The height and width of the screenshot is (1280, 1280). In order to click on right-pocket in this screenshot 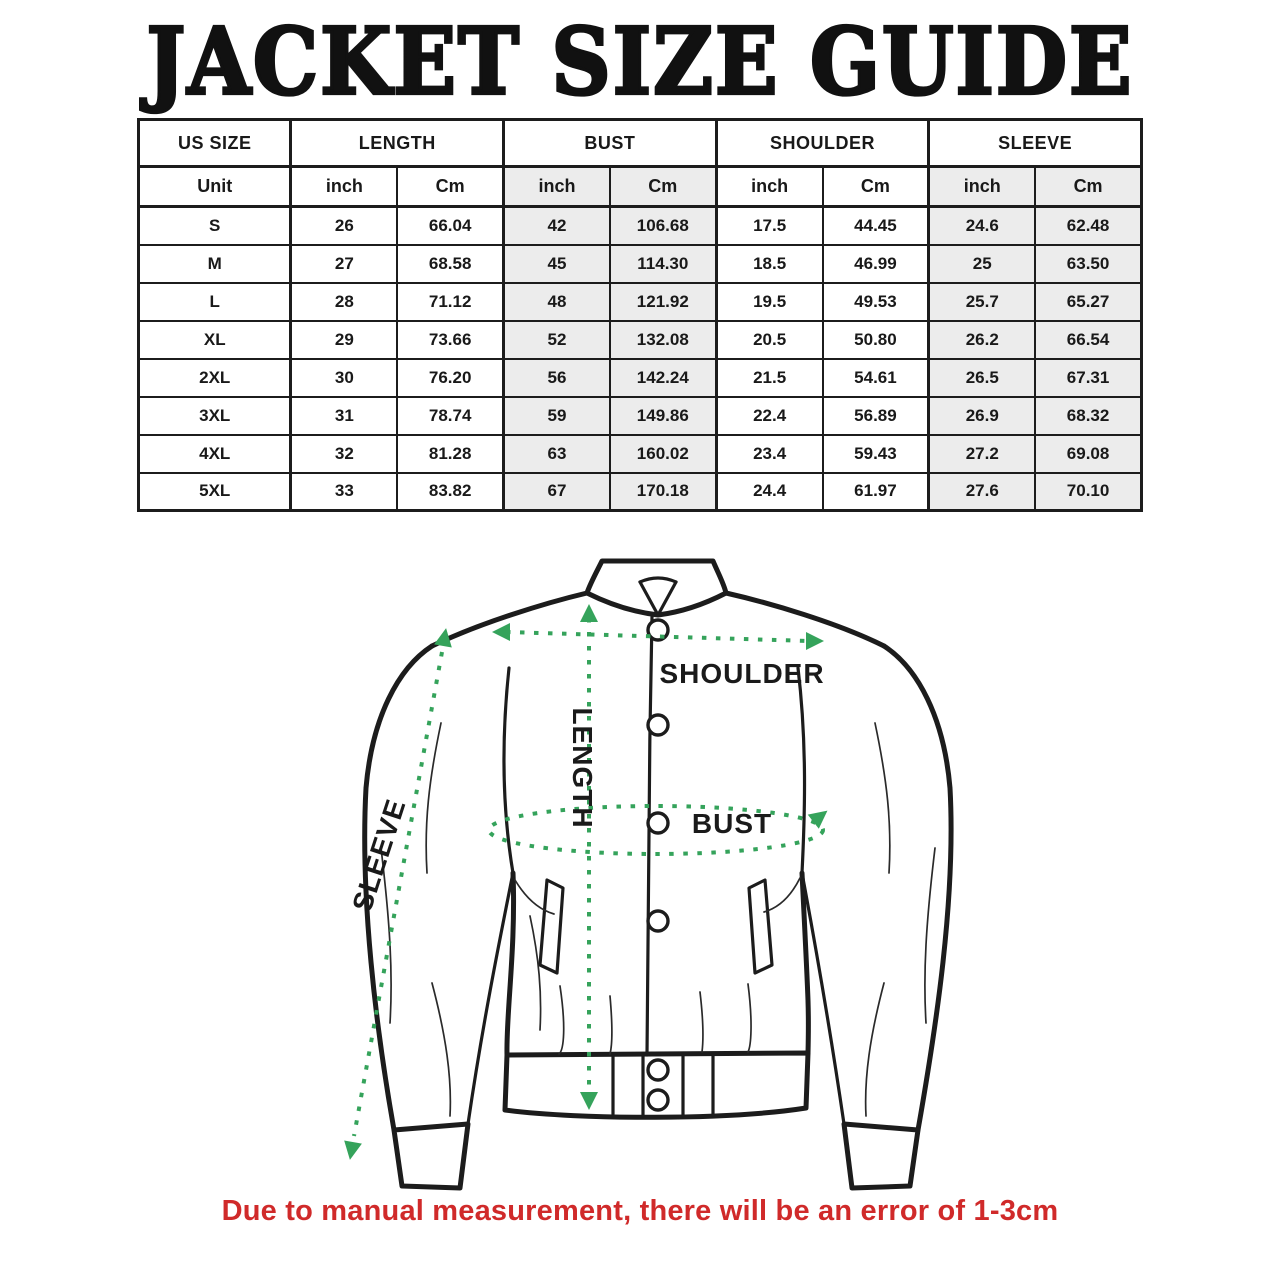, I will do `click(760, 926)`.